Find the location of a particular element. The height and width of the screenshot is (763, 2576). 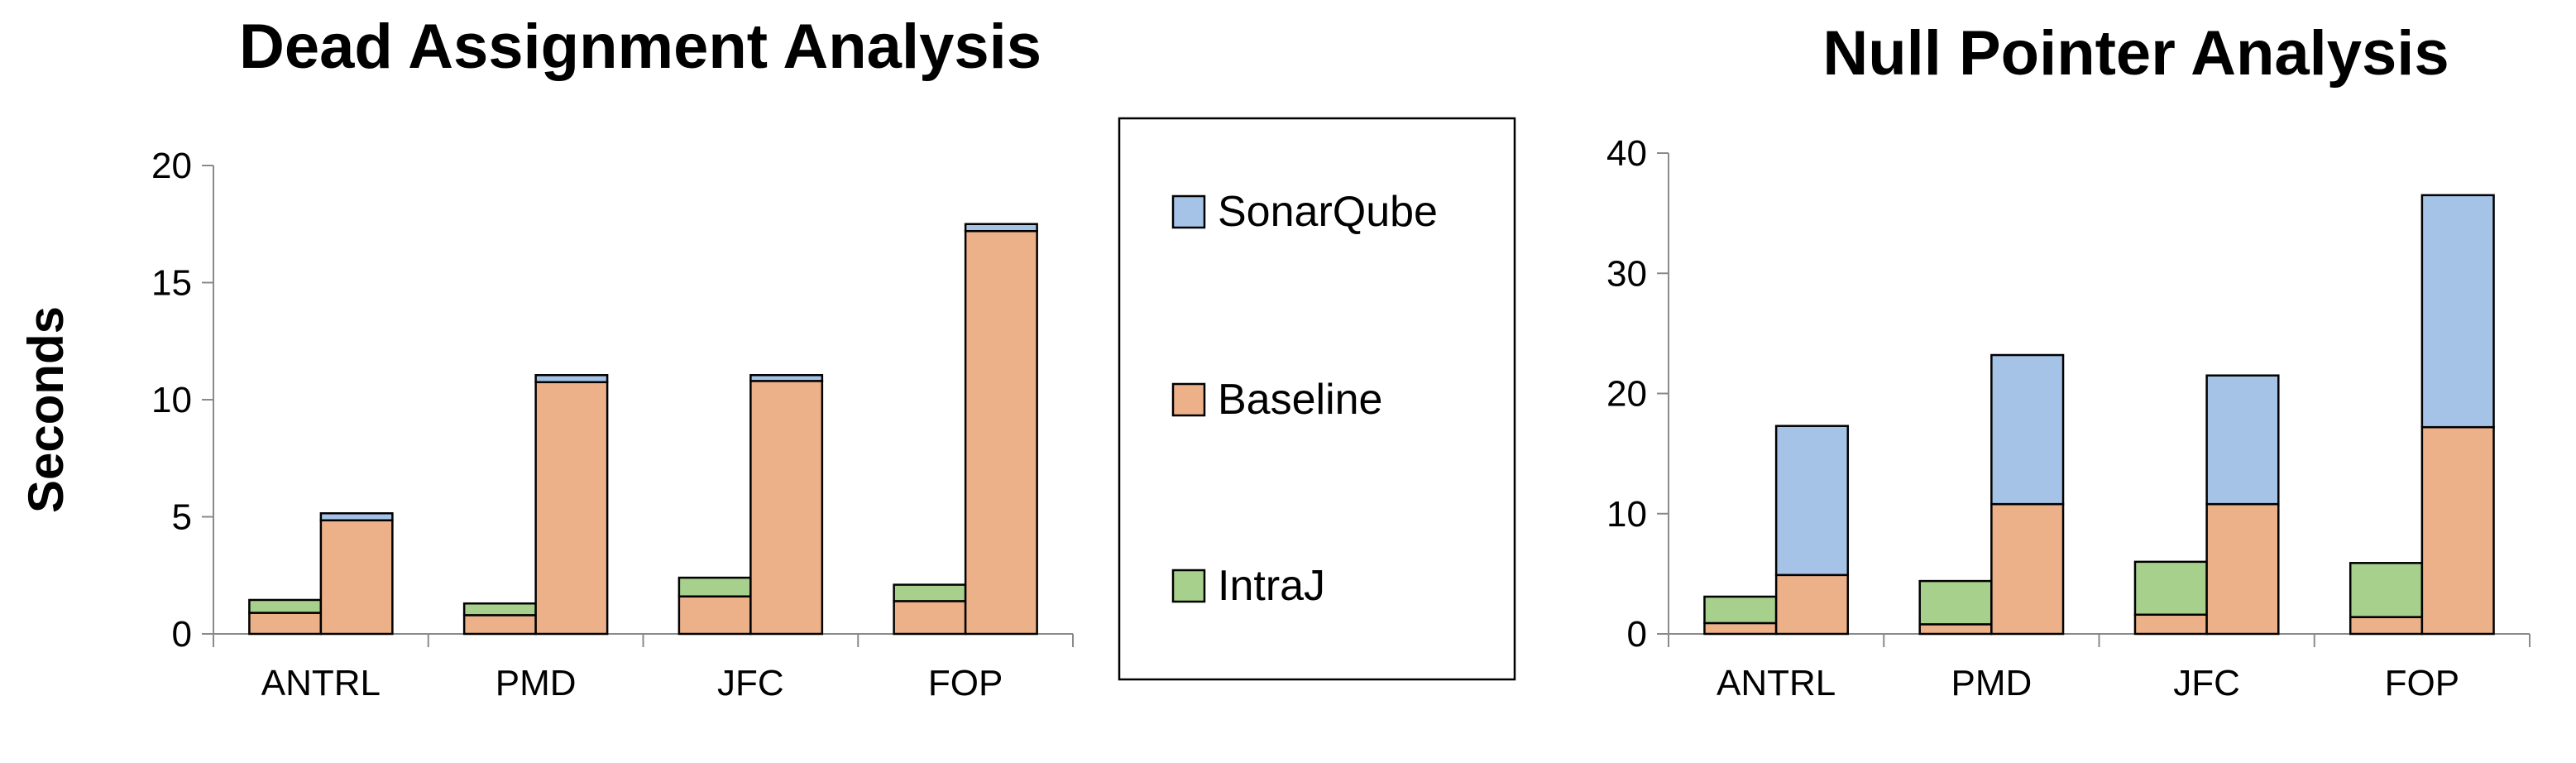

legend: SonarQube Baseline IntraJ is located at coordinates (1317, 399).